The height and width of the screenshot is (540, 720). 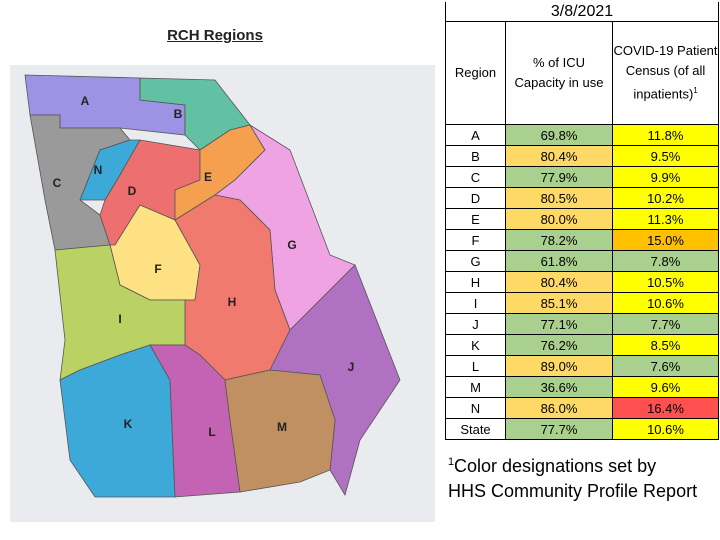 I want to click on table-cell: 16.4%, so click(x=665, y=408).